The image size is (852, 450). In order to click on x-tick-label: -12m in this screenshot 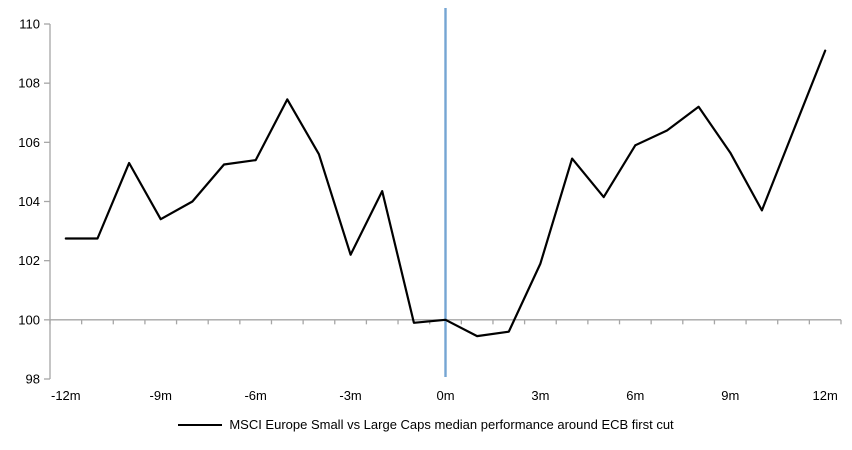, I will do `click(66, 395)`.